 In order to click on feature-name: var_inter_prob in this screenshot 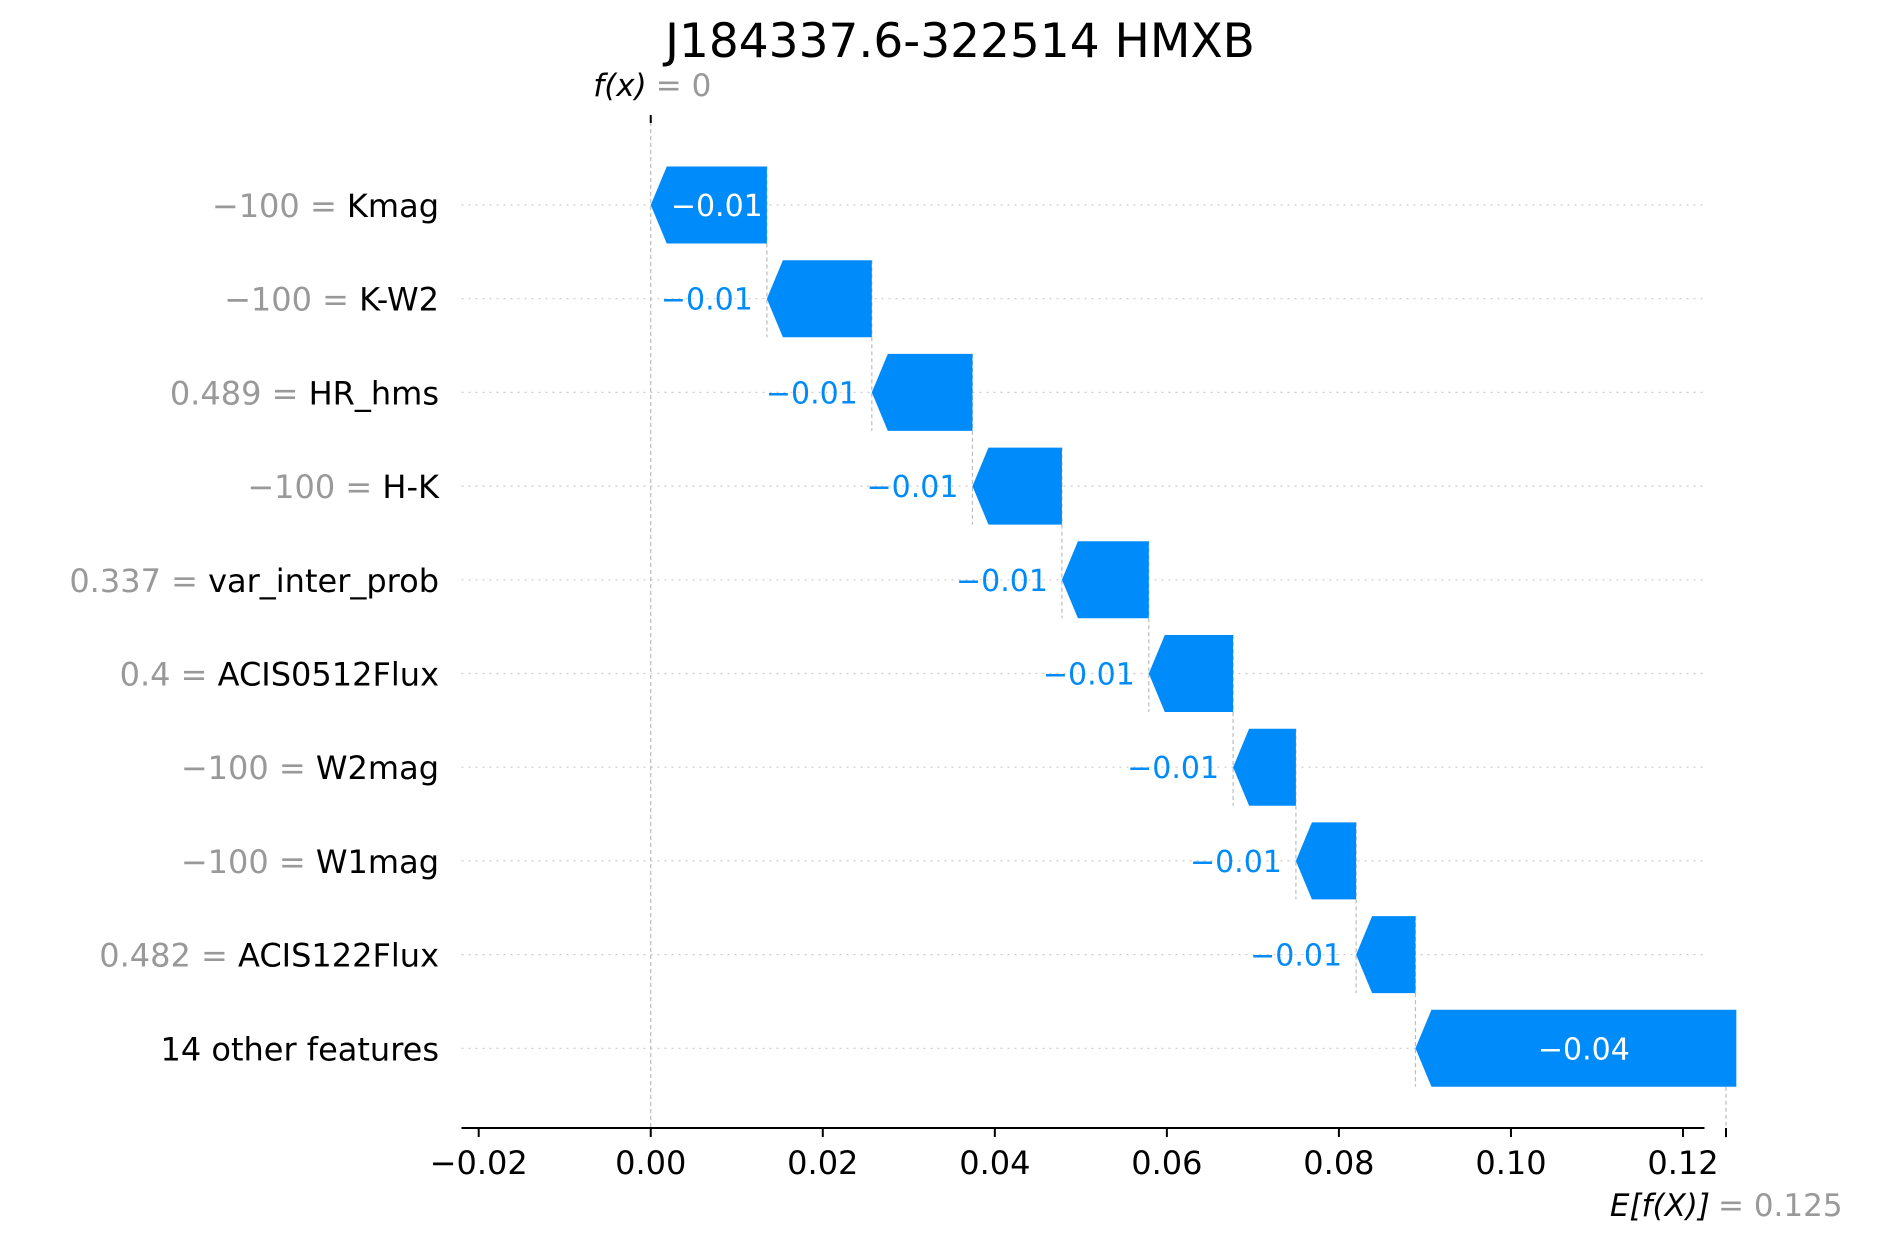, I will do `click(323, 581)`.